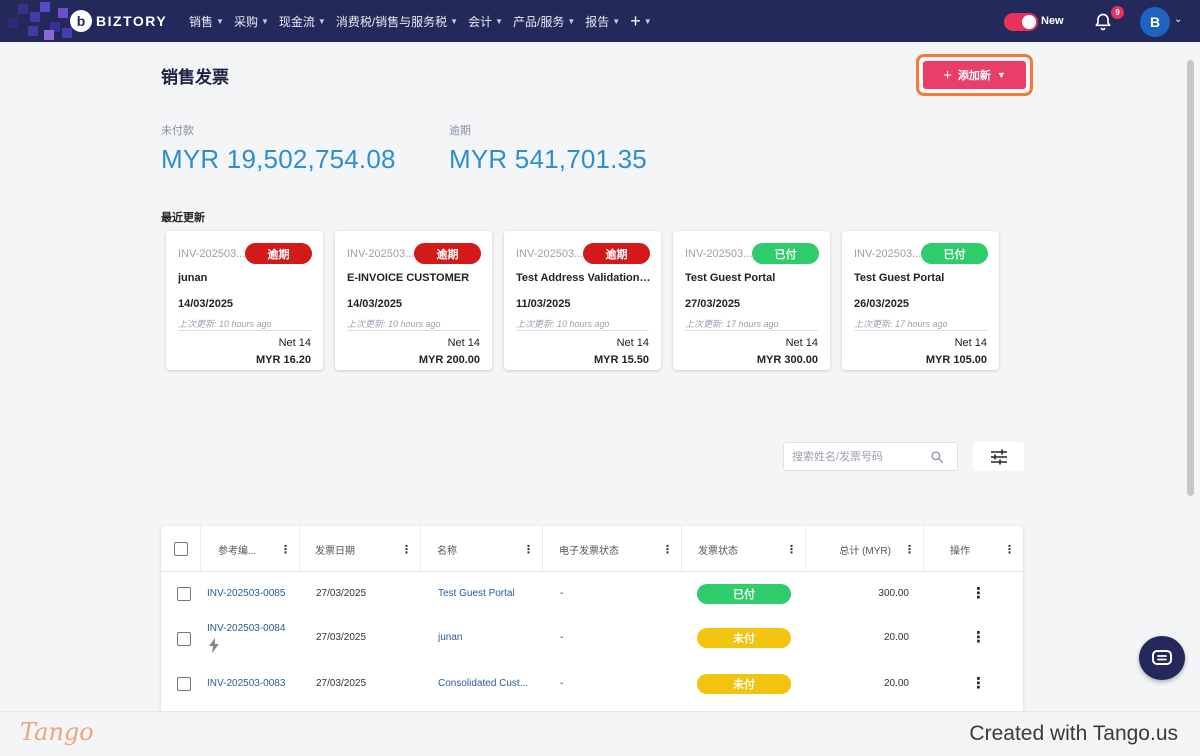 Image resolution: width=1200 pixels, height=756 pixels. What do you see at coordinates (57, 732) in the screenshot?
I see `tango-logo: Tango` at bounding box center [57, 732].